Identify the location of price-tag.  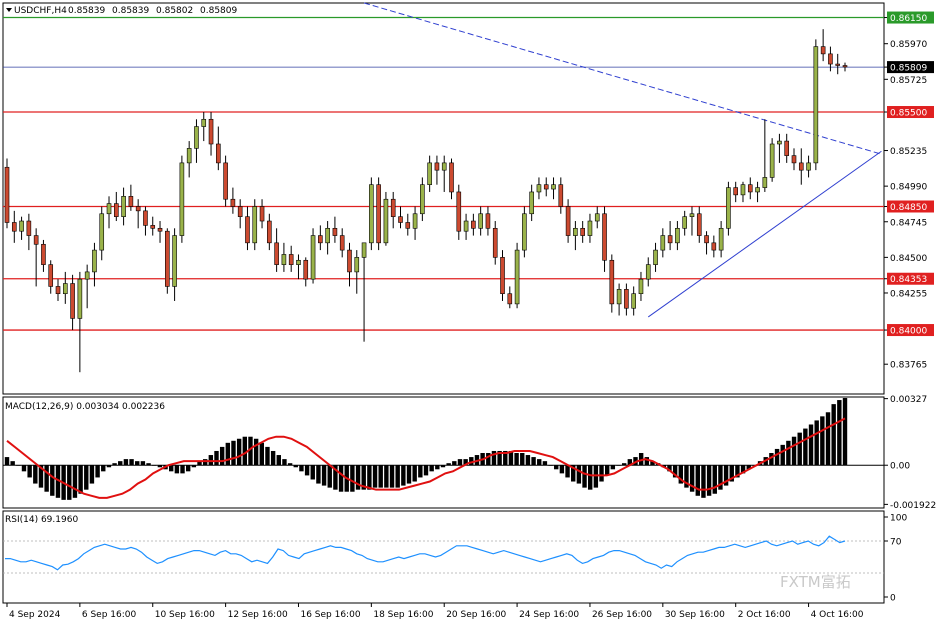
(910, 278).